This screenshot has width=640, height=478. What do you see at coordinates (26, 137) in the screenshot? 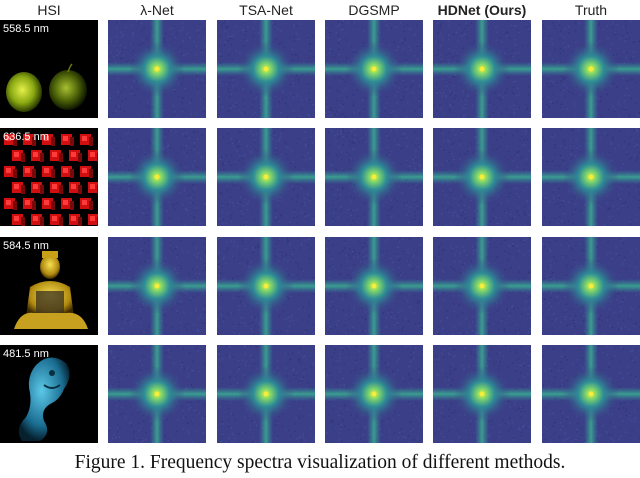
I see `wavelength-label: 636.5 nm` at bounding box center [26, 137].